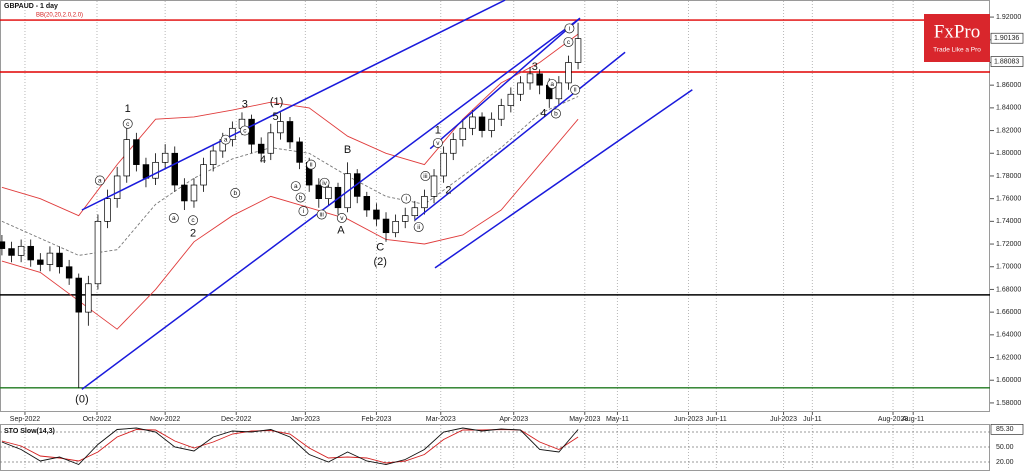 This screenshot has width=1024, height=474. I want to click on osc-current-box, so click(1007, 429).